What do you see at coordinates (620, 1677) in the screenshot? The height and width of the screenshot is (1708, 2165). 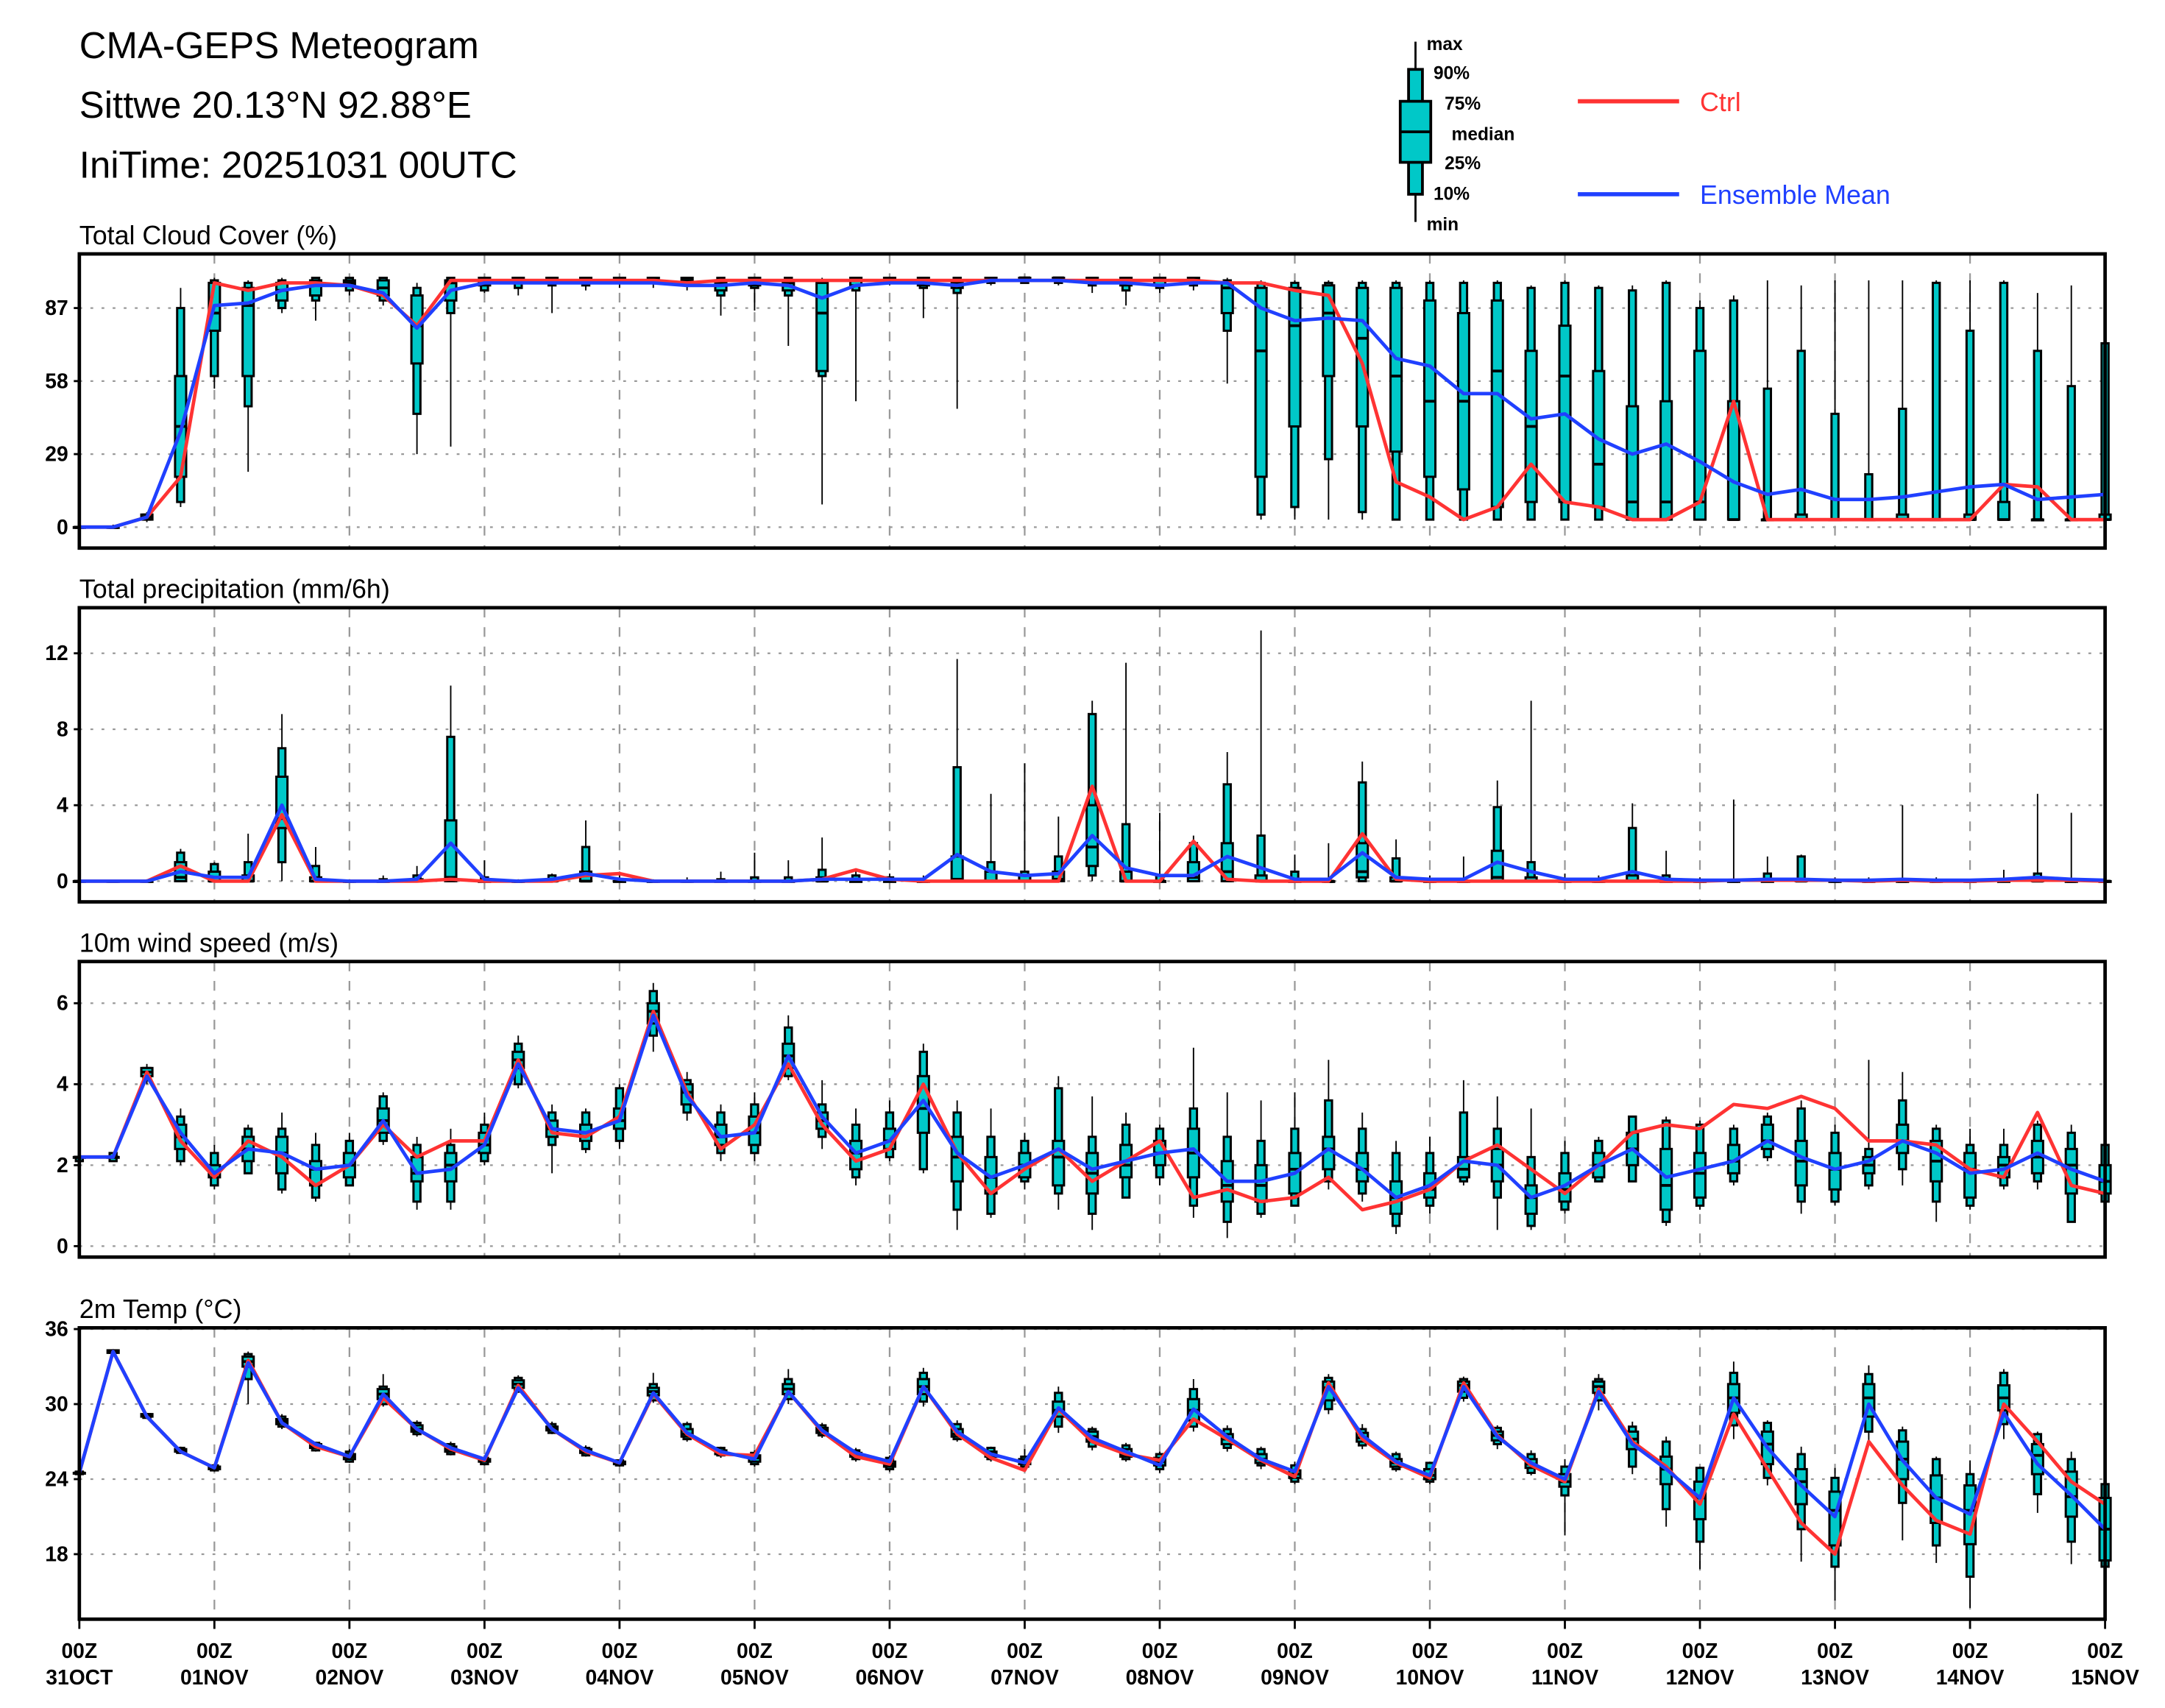 I see `x-tick-date: 04NOV` at bounding box center [620, 1677].